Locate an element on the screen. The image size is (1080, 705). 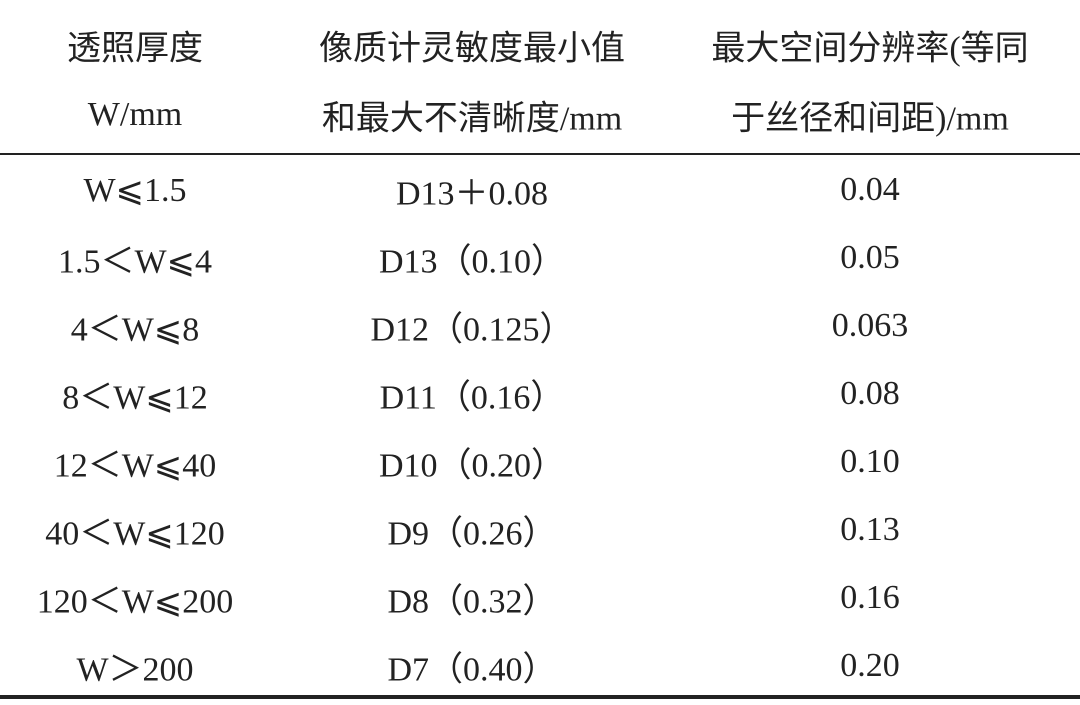
table-cell: D9（0.26） is located at coordinates (472, 534).